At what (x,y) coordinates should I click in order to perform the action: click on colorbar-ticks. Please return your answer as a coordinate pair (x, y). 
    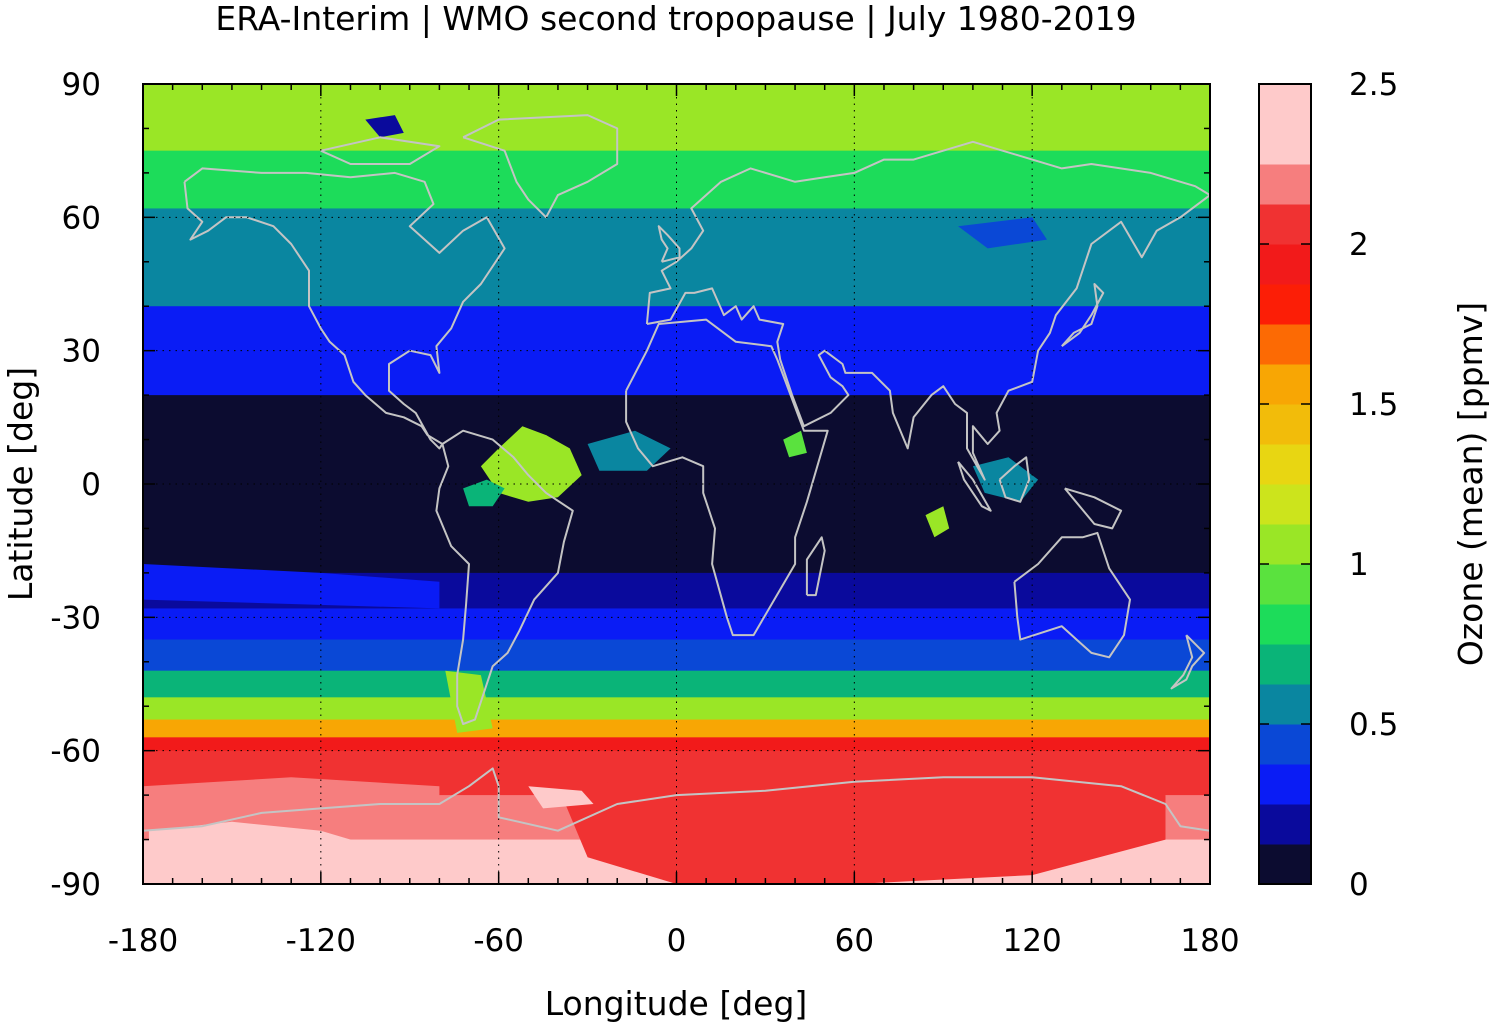
    Looking at the image, I should click on (1285, 484).